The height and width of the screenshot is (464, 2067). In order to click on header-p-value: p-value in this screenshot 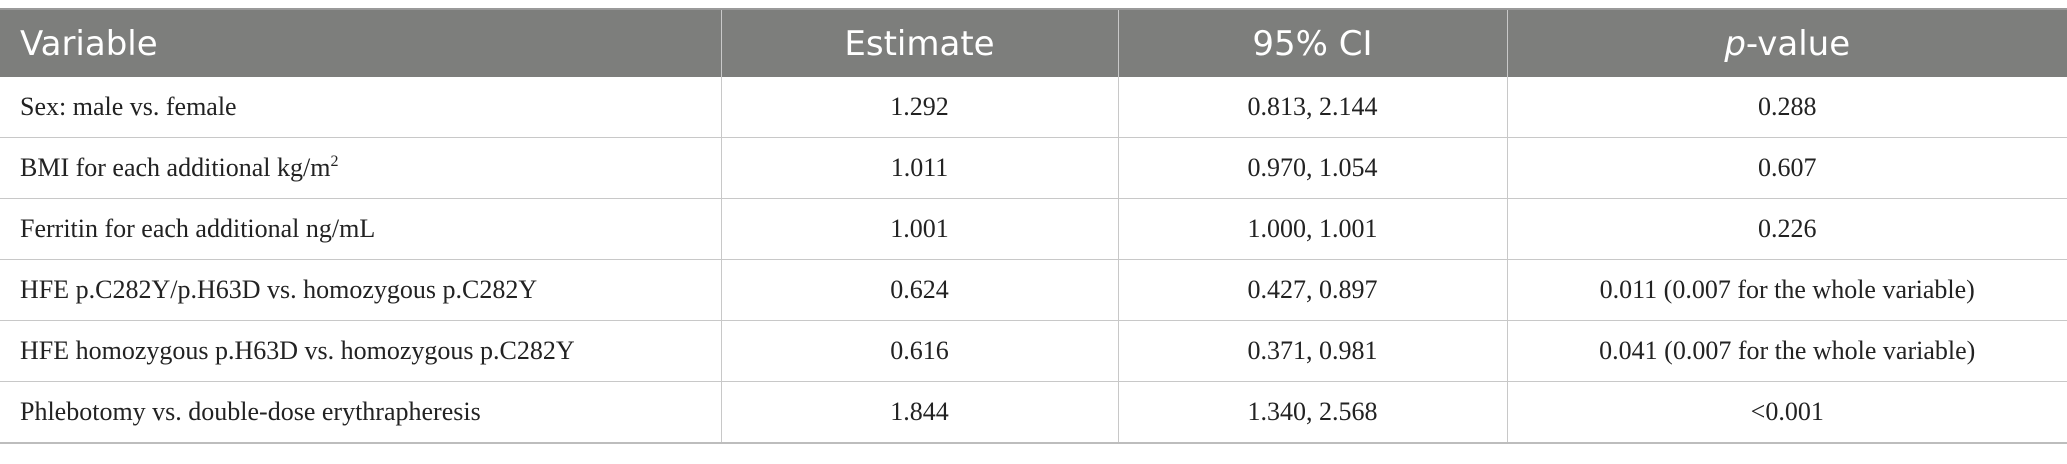, I will do `click(1787, 42)`.